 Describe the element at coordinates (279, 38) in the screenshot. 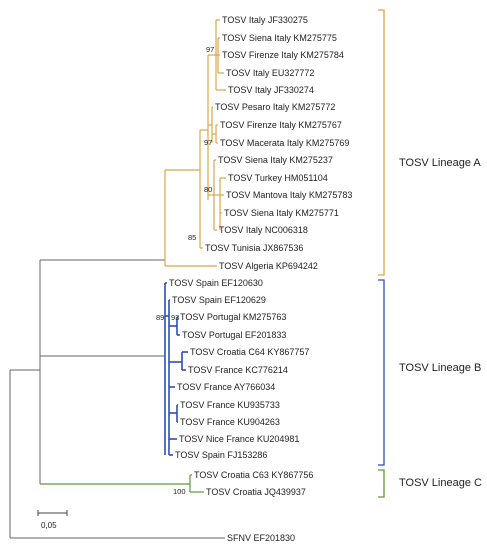

I see `leaf-label: TOSV Siena Italy KM275775` at that location.